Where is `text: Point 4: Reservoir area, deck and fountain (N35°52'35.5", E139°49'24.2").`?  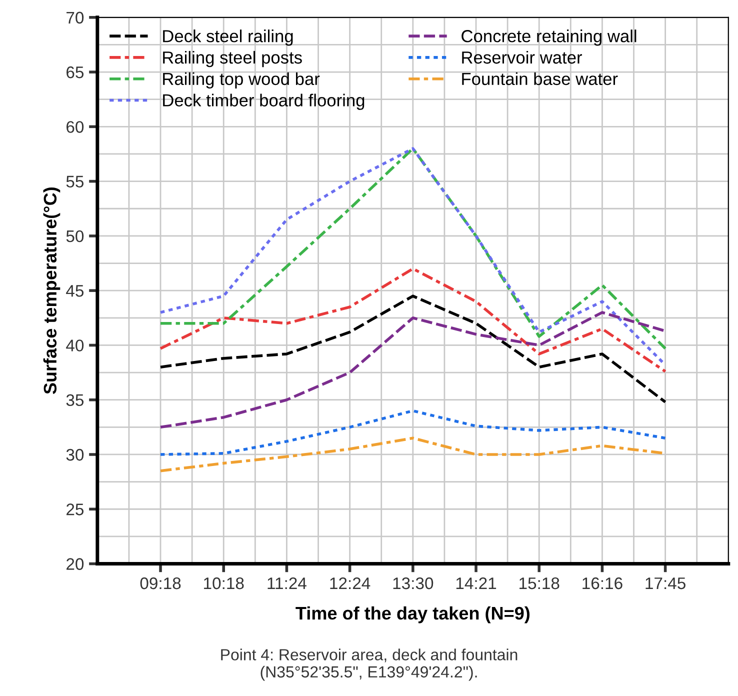 text: Point 4: Reservoir area, deck and fountain (N35°52'35.5", E139°49'24.2"). is located at coordinates (369, 664).